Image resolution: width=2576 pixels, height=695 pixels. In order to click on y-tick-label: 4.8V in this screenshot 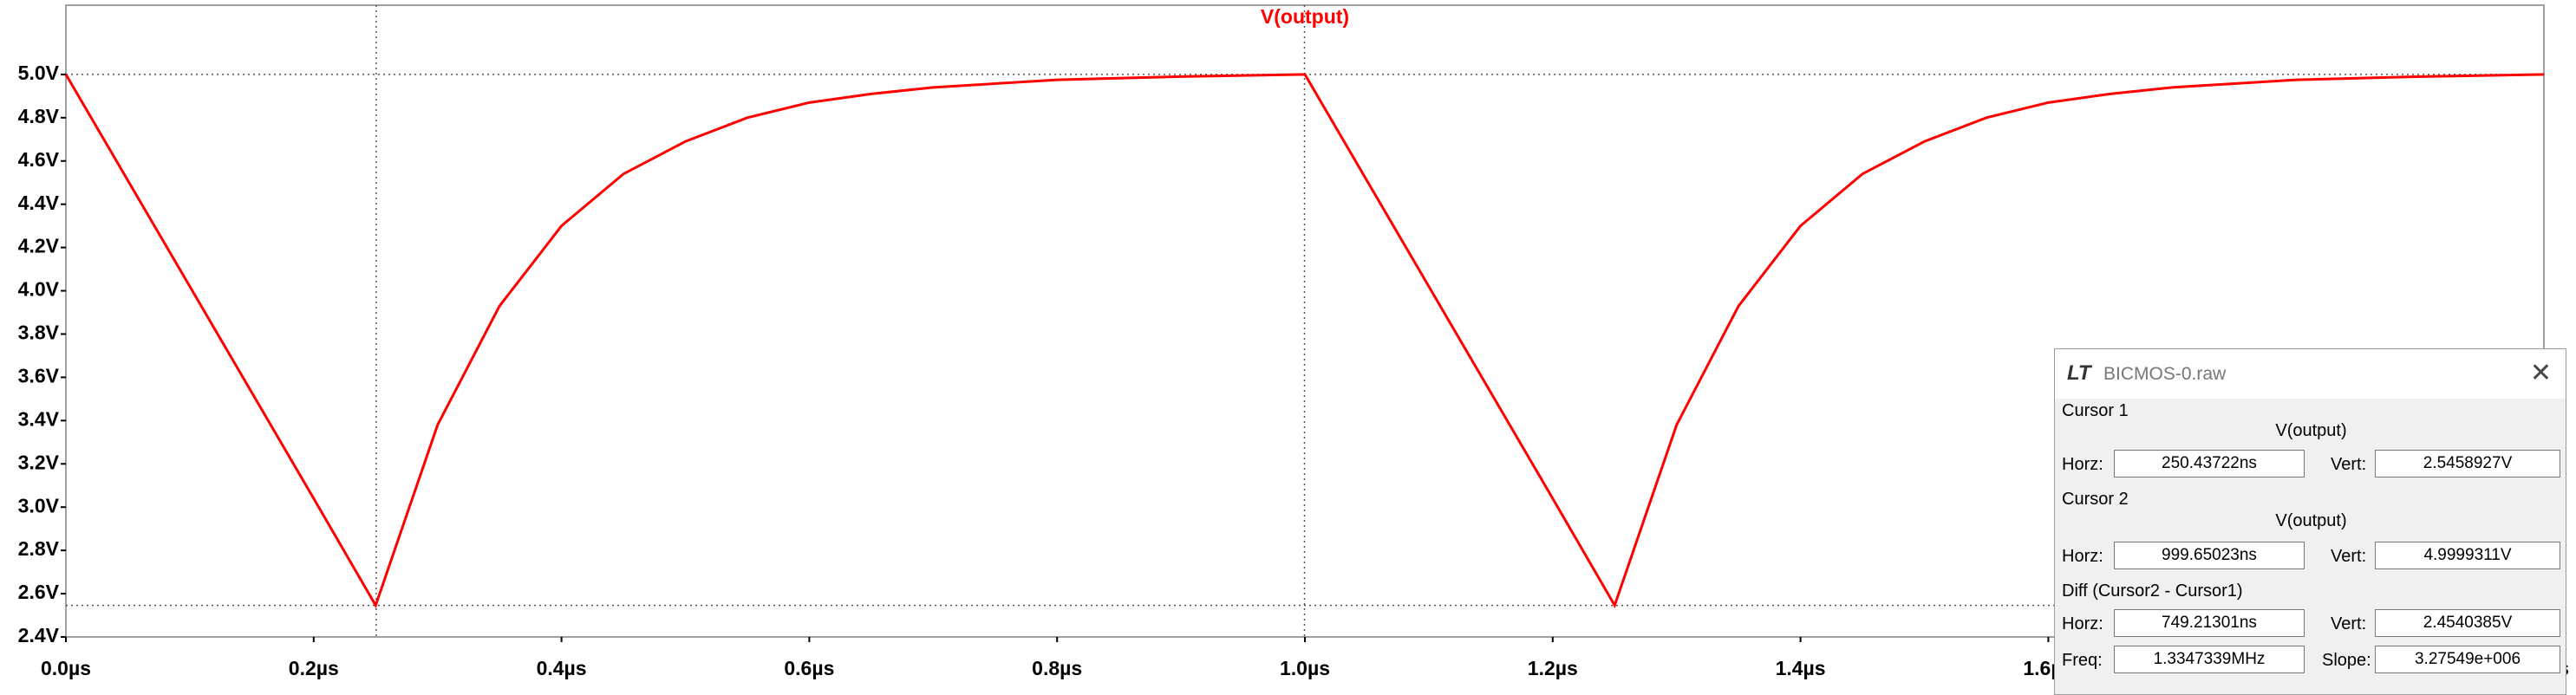, I will do `click(39, 116)`.